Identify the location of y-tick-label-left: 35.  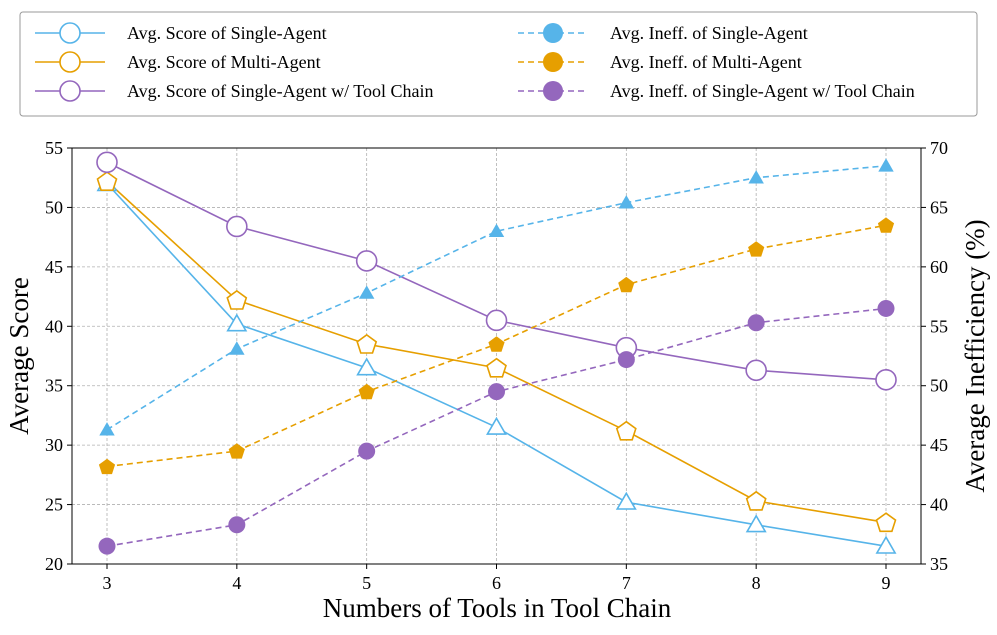
(54, 386).